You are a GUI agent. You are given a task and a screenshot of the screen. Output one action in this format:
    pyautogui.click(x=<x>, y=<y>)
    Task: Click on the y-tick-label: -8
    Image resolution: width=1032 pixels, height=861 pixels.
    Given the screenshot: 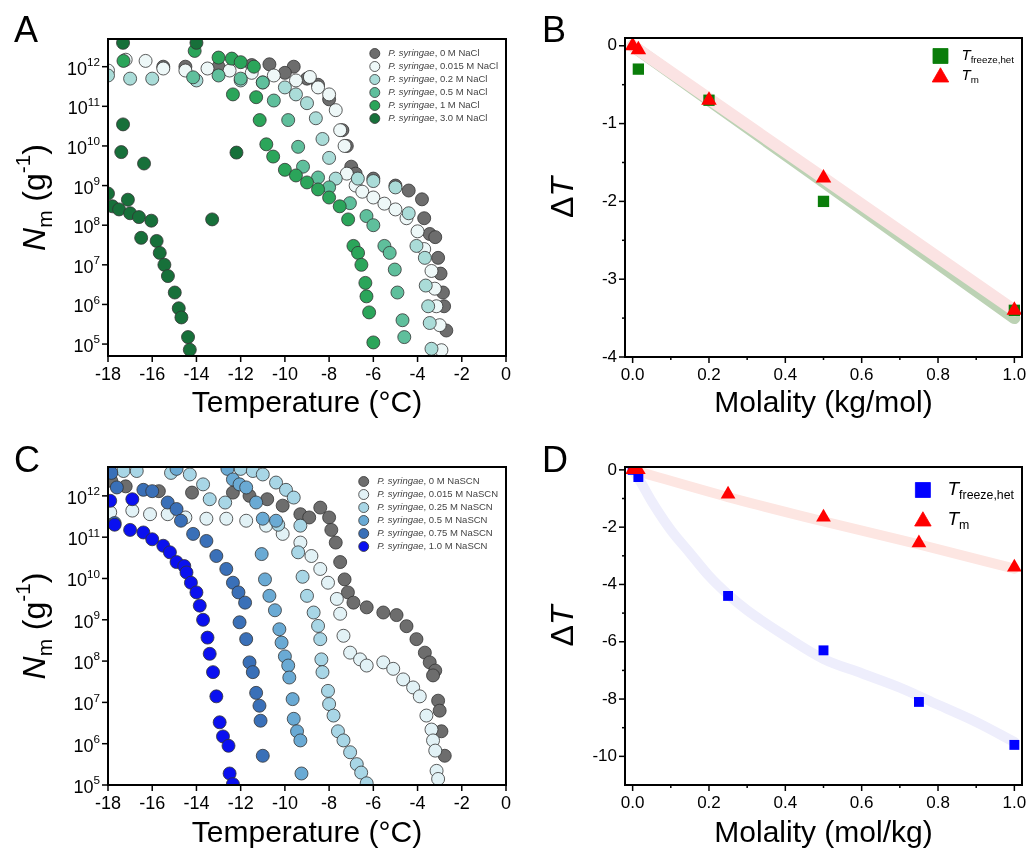 What is the action you would take?
    pyautogui.click(x=609, y=698)
    